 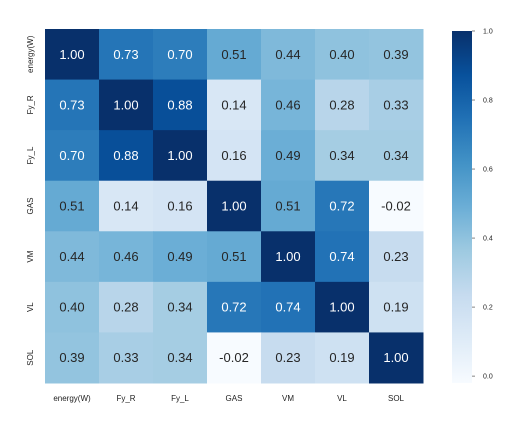 I want to click on column-label-sol: SOL, so click(x=396, y=398).